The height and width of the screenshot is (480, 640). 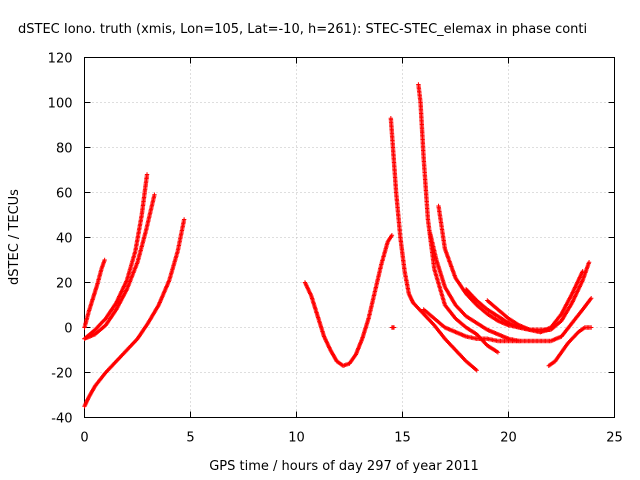 I want to click on y-axis-label: dSTEC / TECUs, so click(x=14, y=237).